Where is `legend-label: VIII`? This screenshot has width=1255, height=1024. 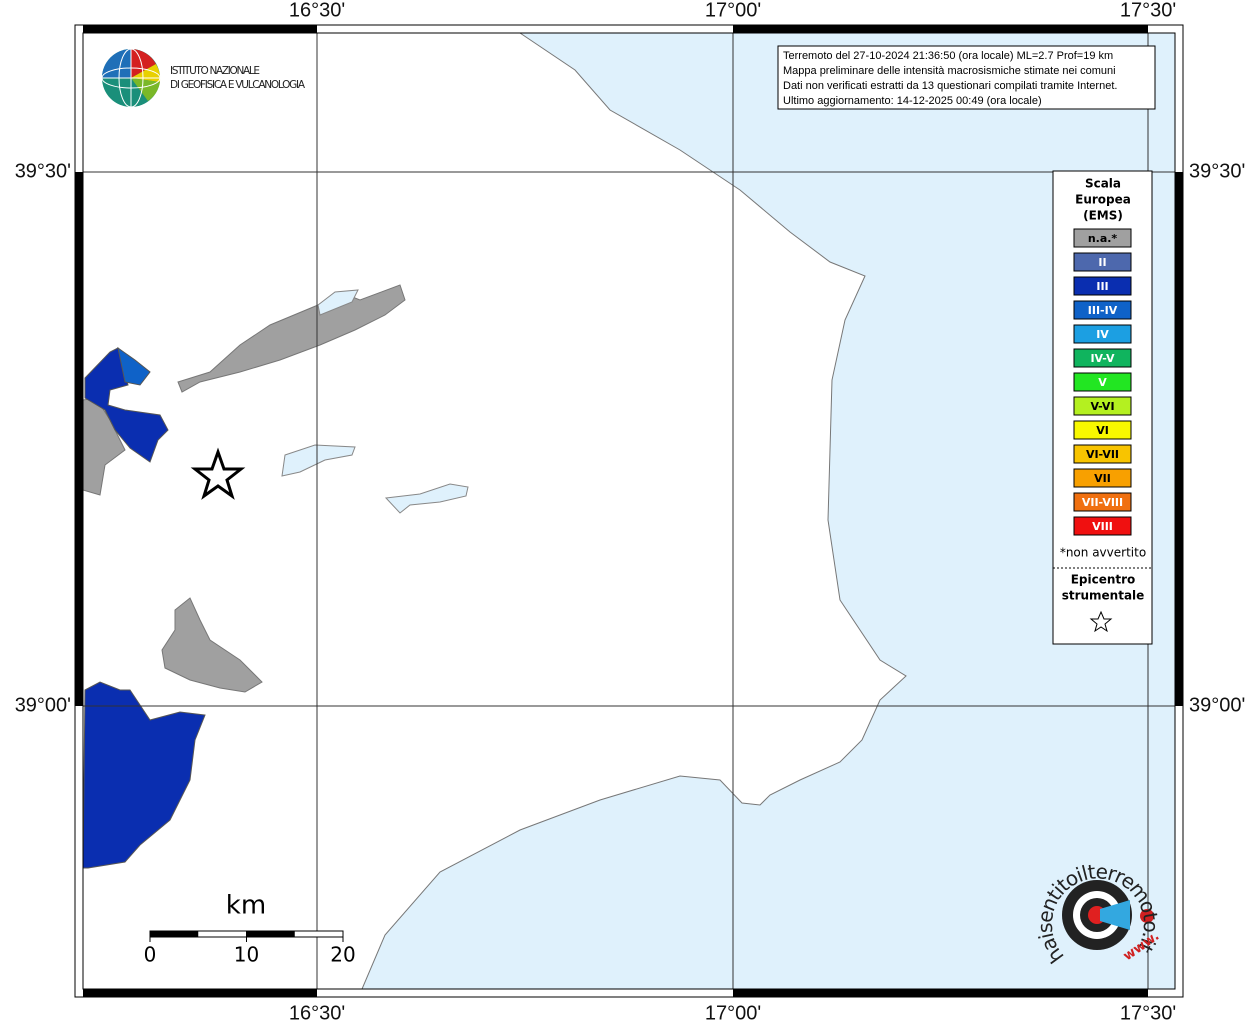 legend-label: VIII is located at coordinates (1102, 526).